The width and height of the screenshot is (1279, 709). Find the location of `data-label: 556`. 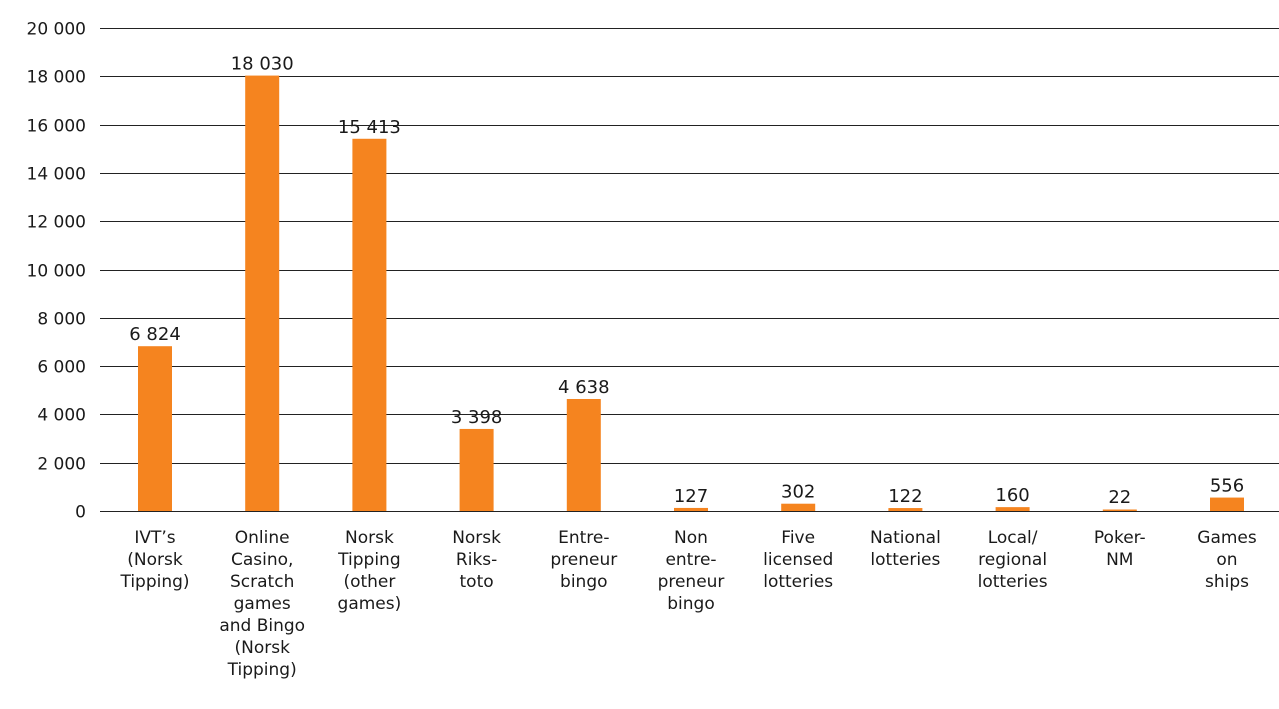

data-label: 556 is located at coordinates (1227, 486).